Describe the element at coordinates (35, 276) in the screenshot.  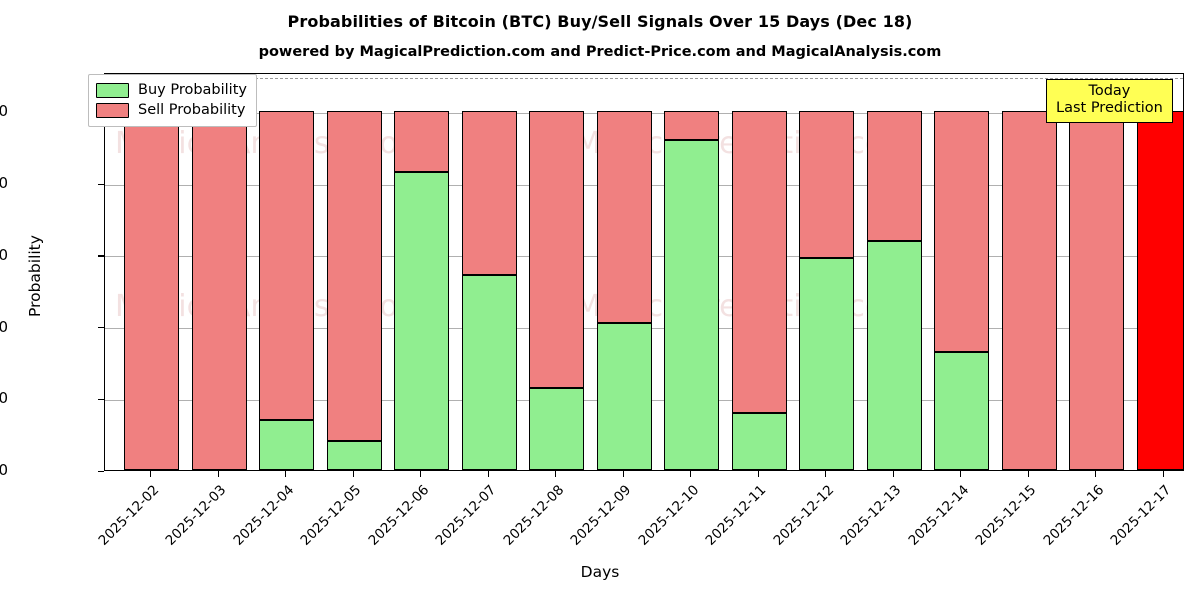
I see `y-axis-label: Probability` at that location.